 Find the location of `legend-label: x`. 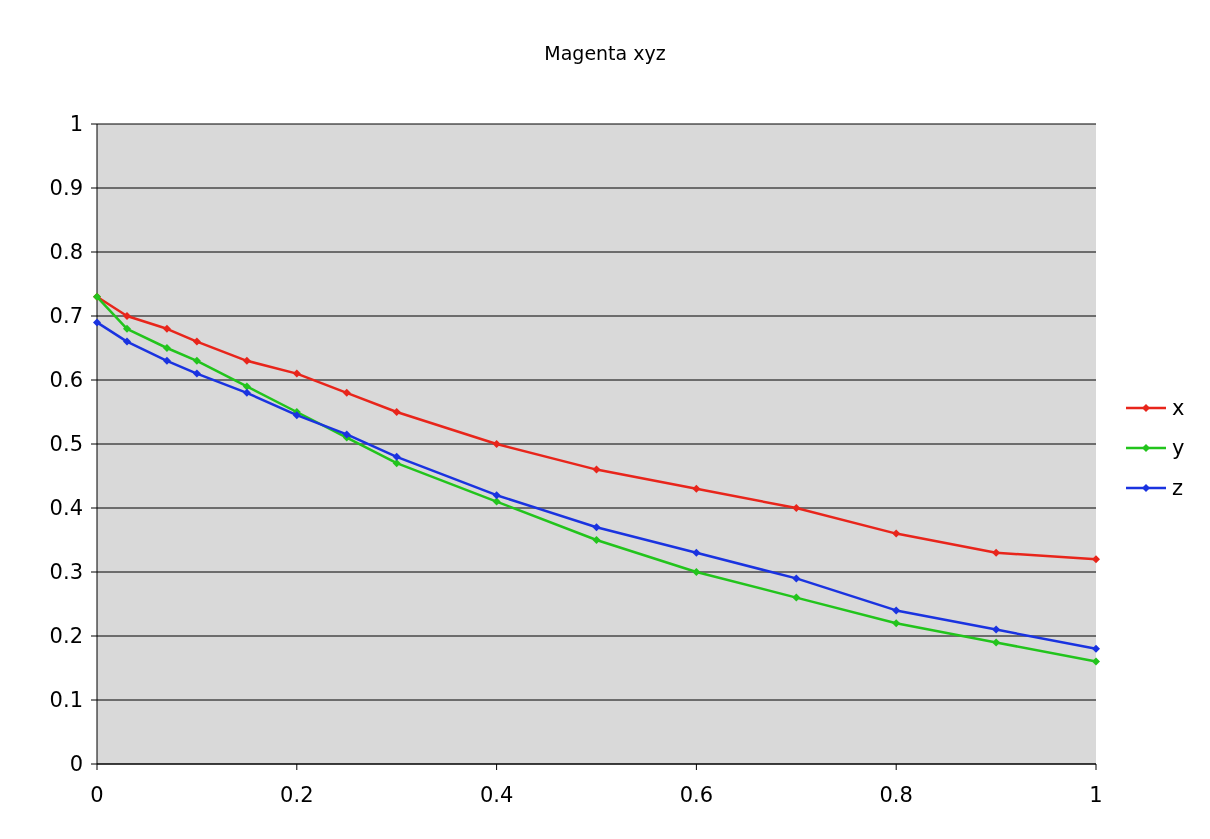

legend-label: x is located at coordinates (1178, 408).